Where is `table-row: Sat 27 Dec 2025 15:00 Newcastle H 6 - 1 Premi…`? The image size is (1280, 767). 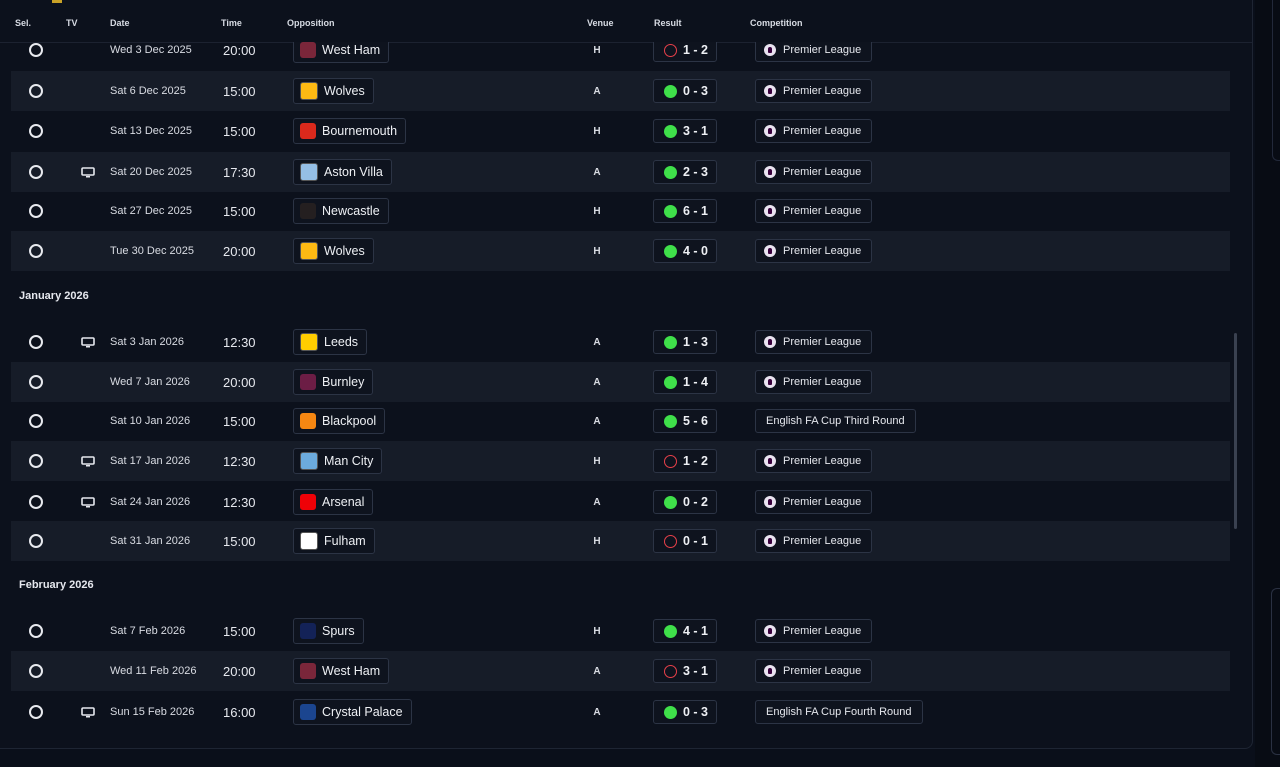
table-row: Sat 27 Dec 2025 15:00 Newcastle H 6 - 1 Premi… is located at coordinates (620, 211).